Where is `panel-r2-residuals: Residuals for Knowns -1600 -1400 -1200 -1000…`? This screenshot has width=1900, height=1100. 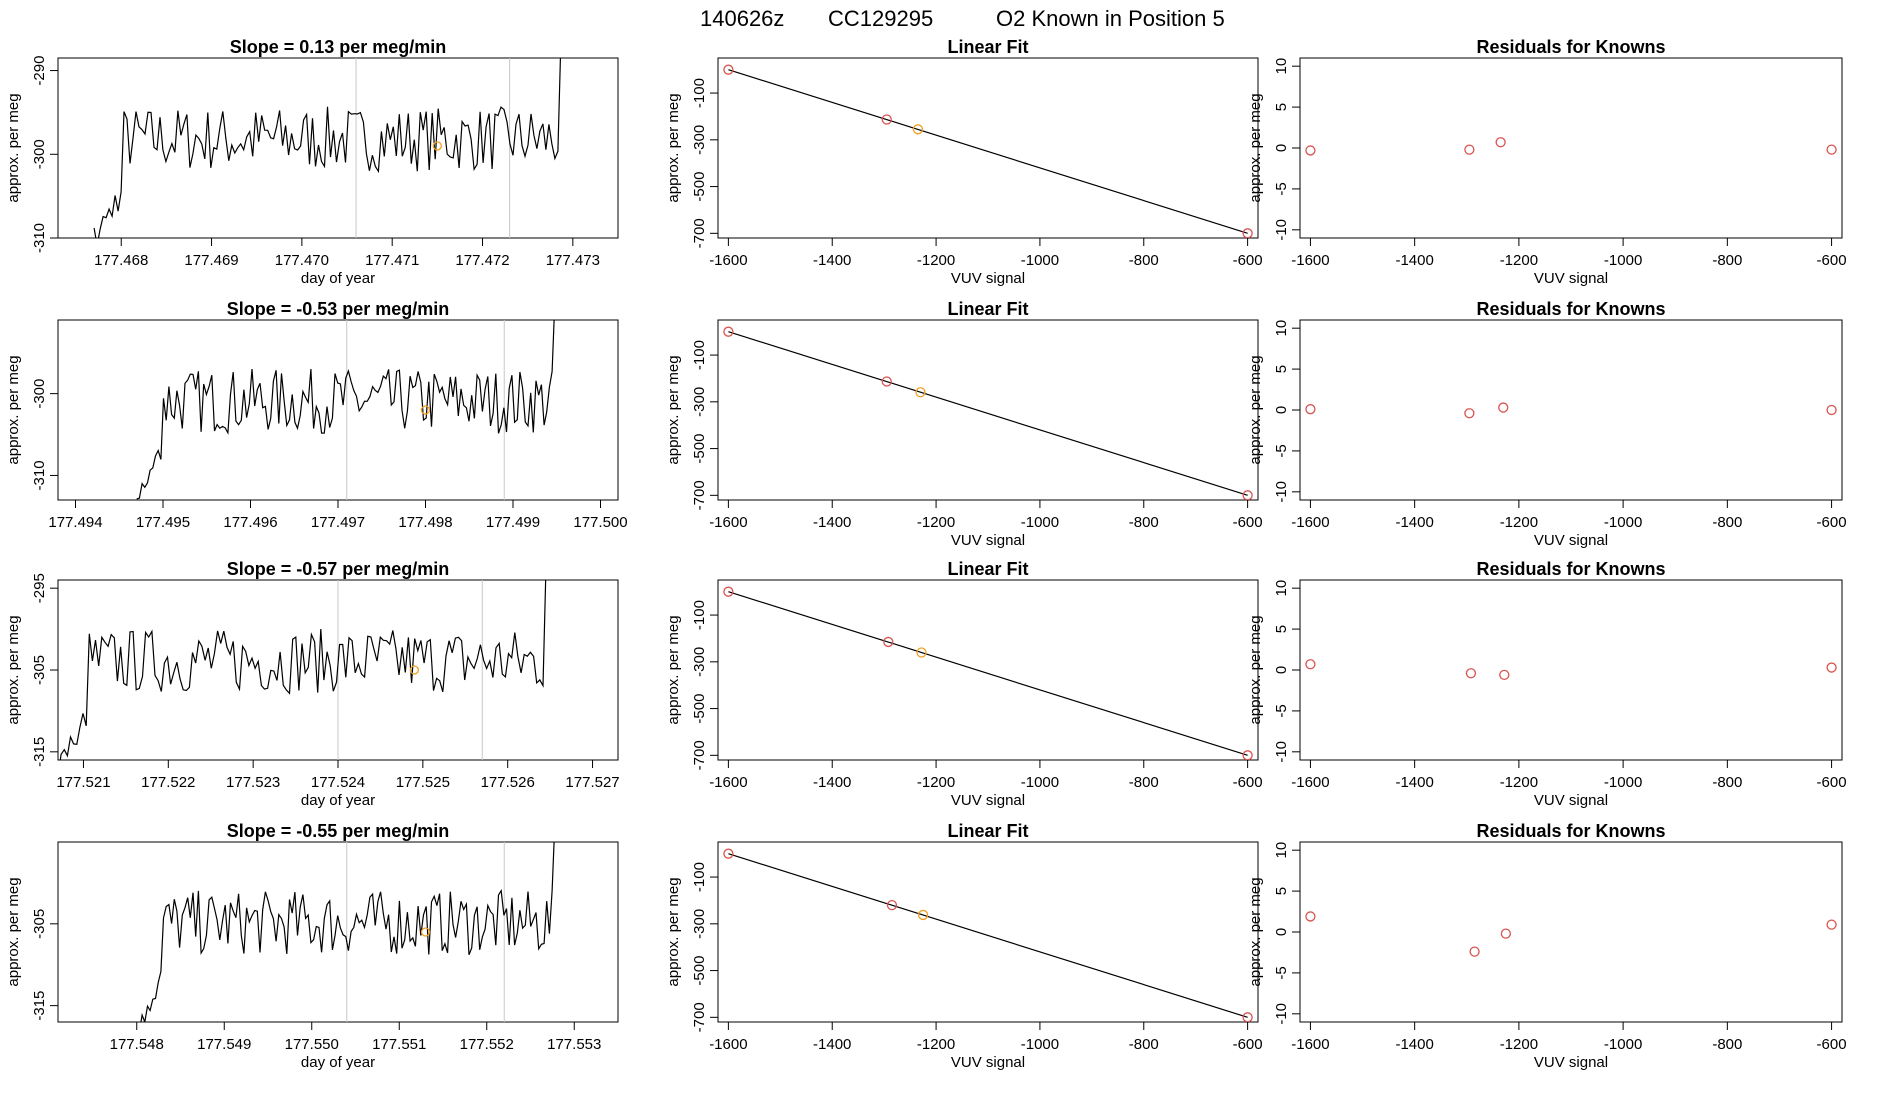 panel-r2-residuals: Residuals for Knowns -1600 -1400 -1200 -1000… is located at coordinates (1547, 424).